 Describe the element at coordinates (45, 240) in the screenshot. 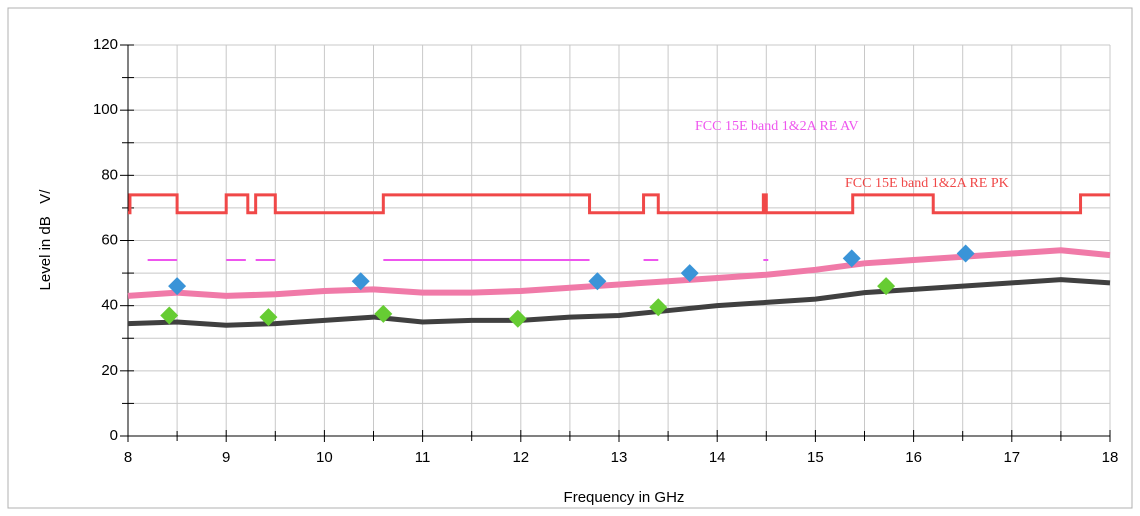

I see `y-axis-label: Level in dB V/` at that location.